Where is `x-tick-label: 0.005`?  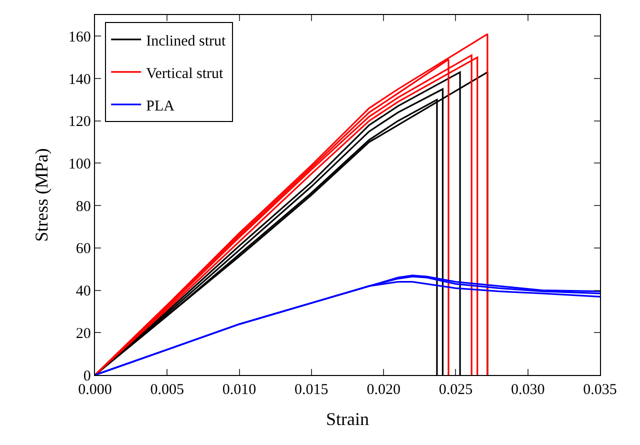
x-tick-label: 0.005 is located at coordinates (167, 390).